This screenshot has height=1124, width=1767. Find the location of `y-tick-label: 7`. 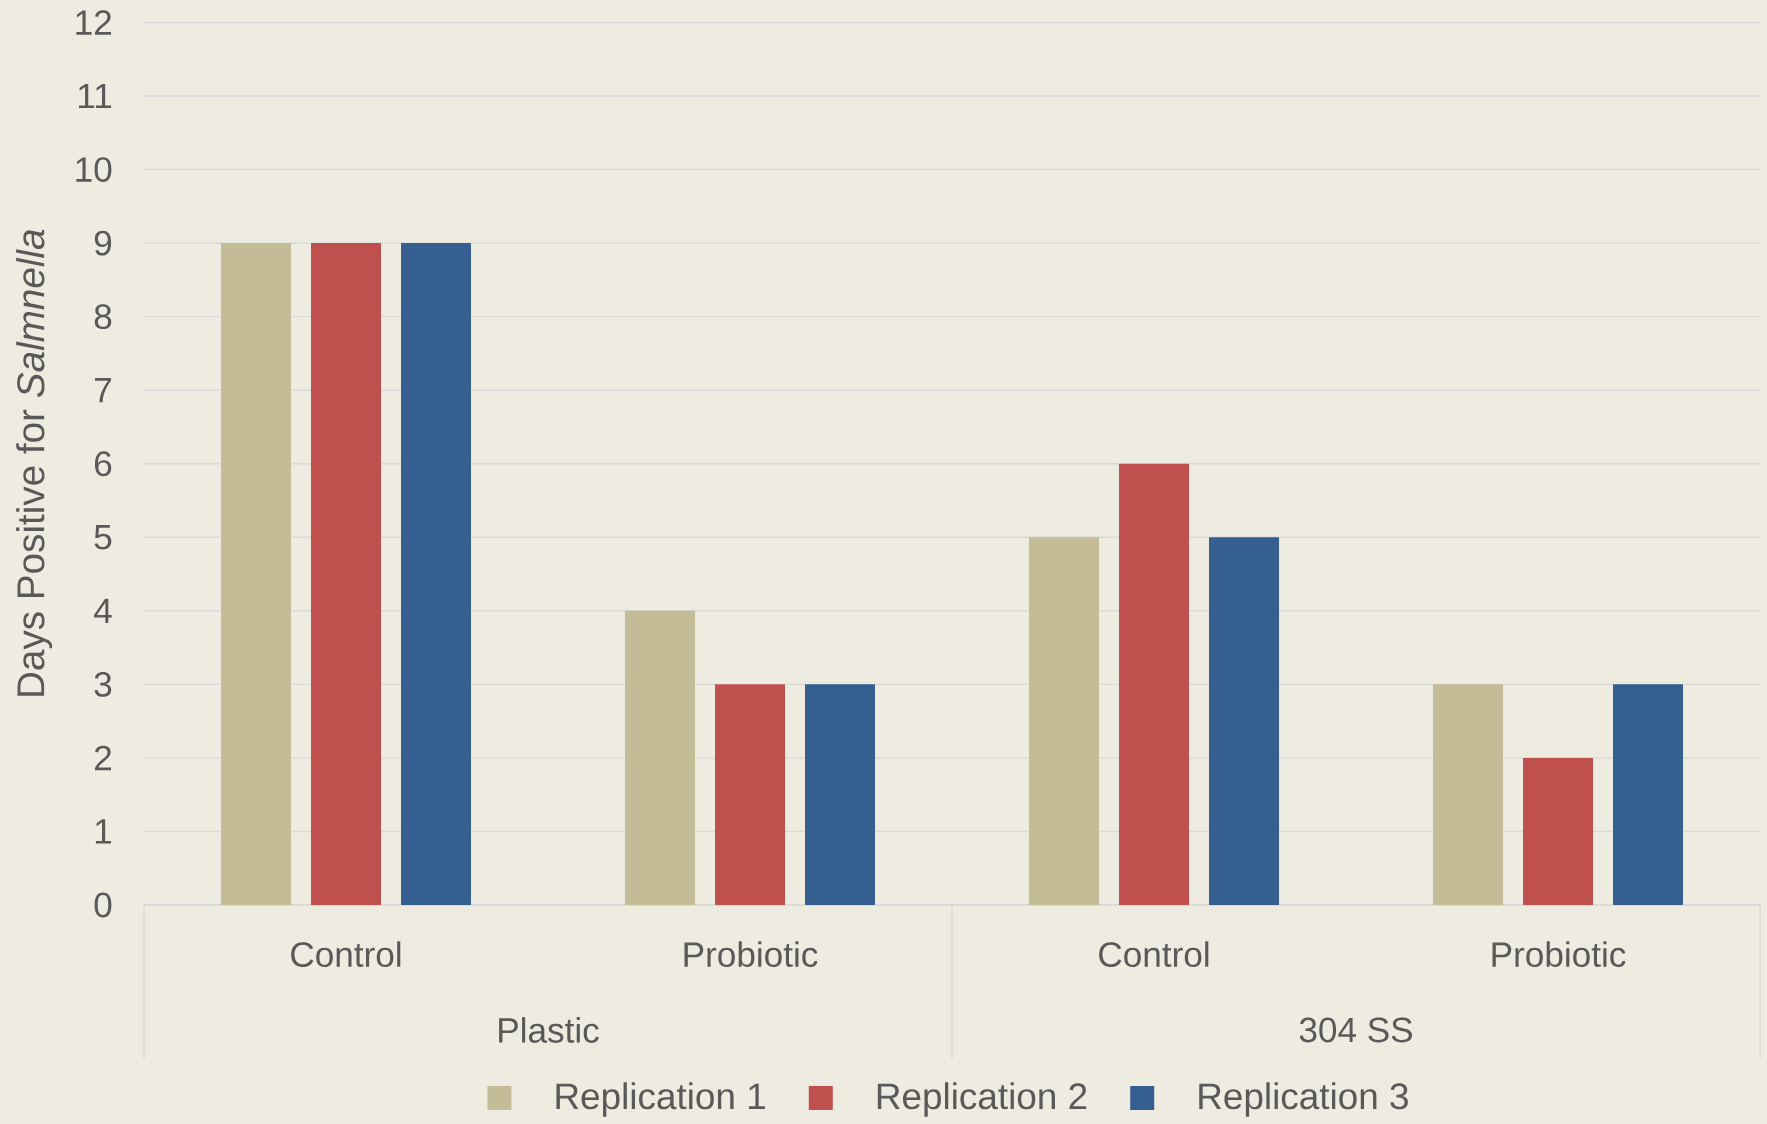

y-tick-label: 7 is located at coordinates (103, 390).